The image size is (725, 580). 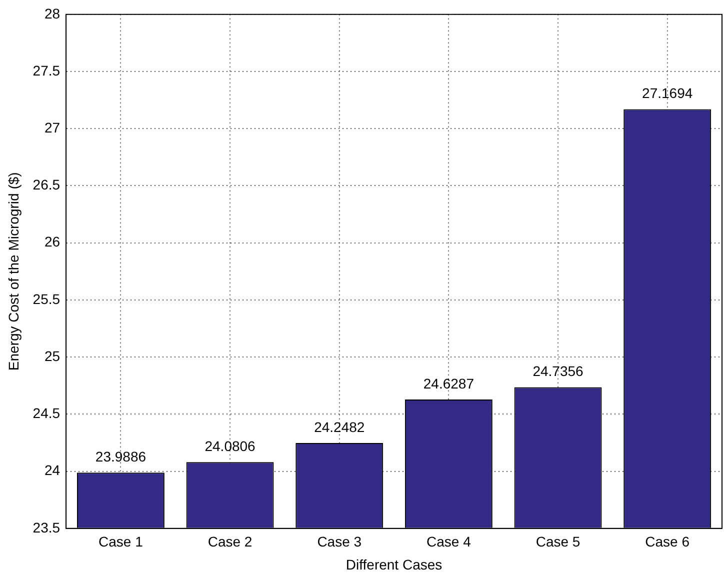 What do you see at coordinates (558, 371) in the screenshot?
I see `data-label: 24.7356` at bounding box center [558, 371].